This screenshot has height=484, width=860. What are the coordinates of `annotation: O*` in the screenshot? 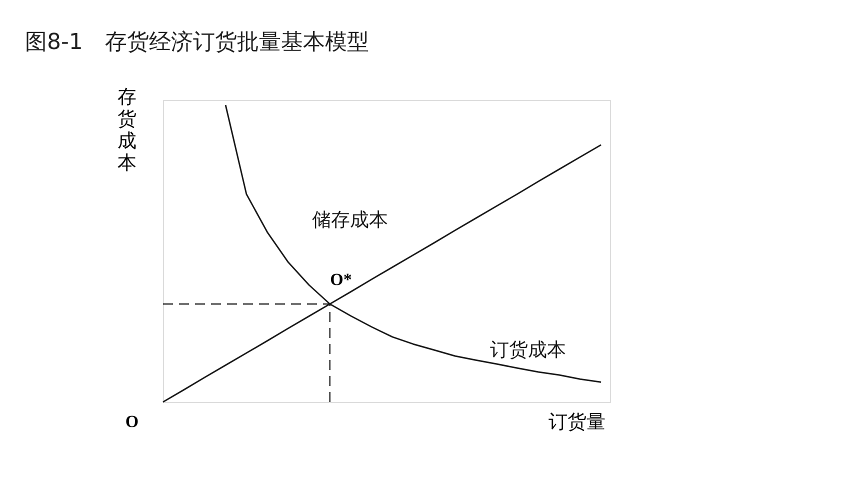 It's located at (341, 279).